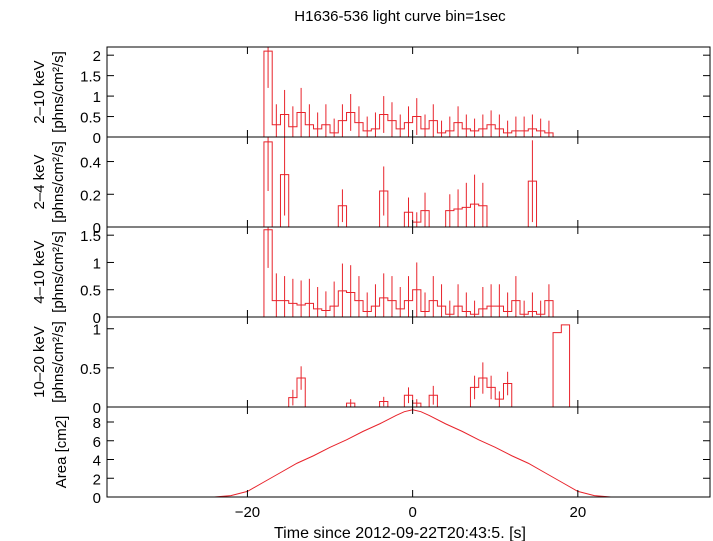 The width and height of the screenshot is (713, 541). What do you see at coordinates (39, 91) in the screenshot?
I see `y-axis-label: 2–10 keV` at bounding box center [39, 91].